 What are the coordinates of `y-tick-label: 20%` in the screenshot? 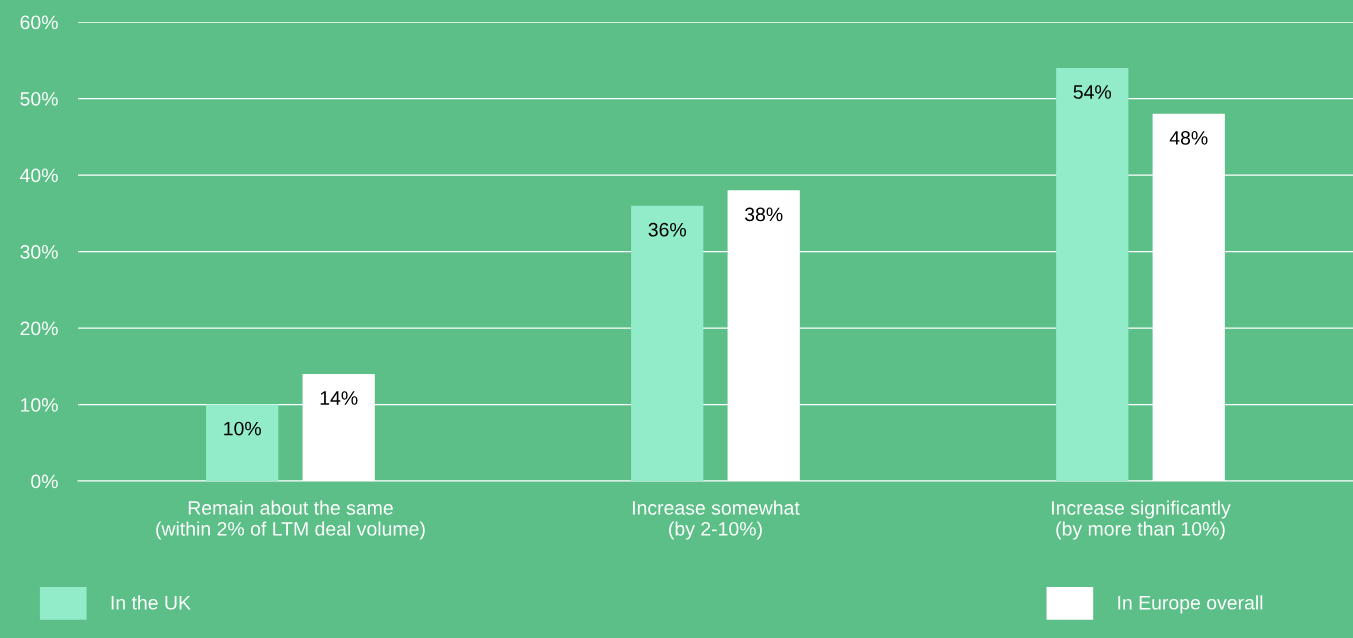 It's located at (39, 328).